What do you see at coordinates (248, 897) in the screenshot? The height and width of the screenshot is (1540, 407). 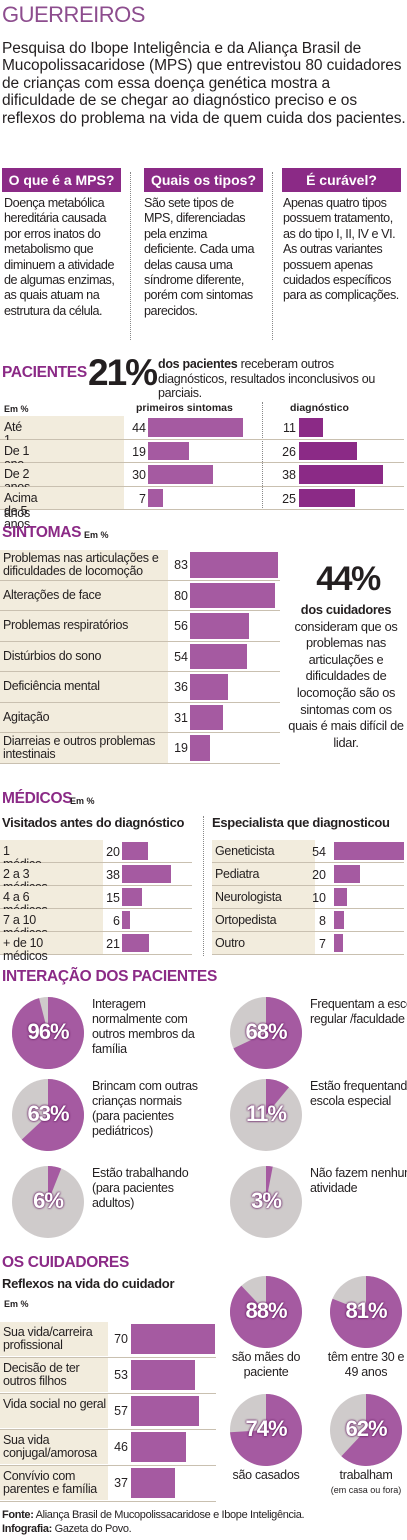 I see `medicos-category-label: Neurologista` at bounding box center [248, 897].